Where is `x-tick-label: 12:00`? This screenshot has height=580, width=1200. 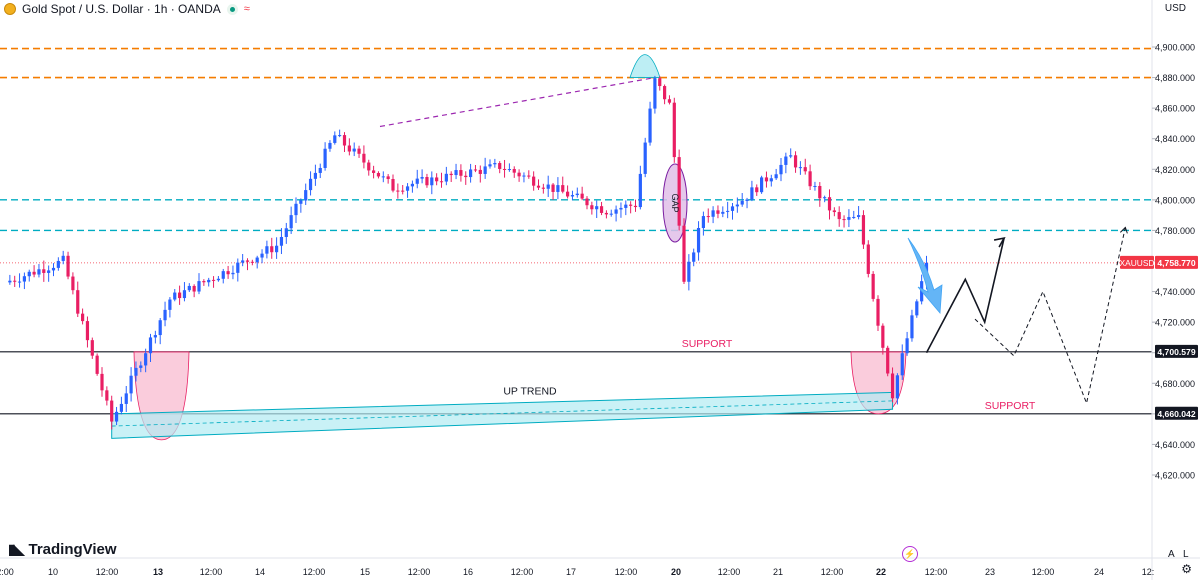
x-tick-label: 12:00 is located at coordinates (211, 572).